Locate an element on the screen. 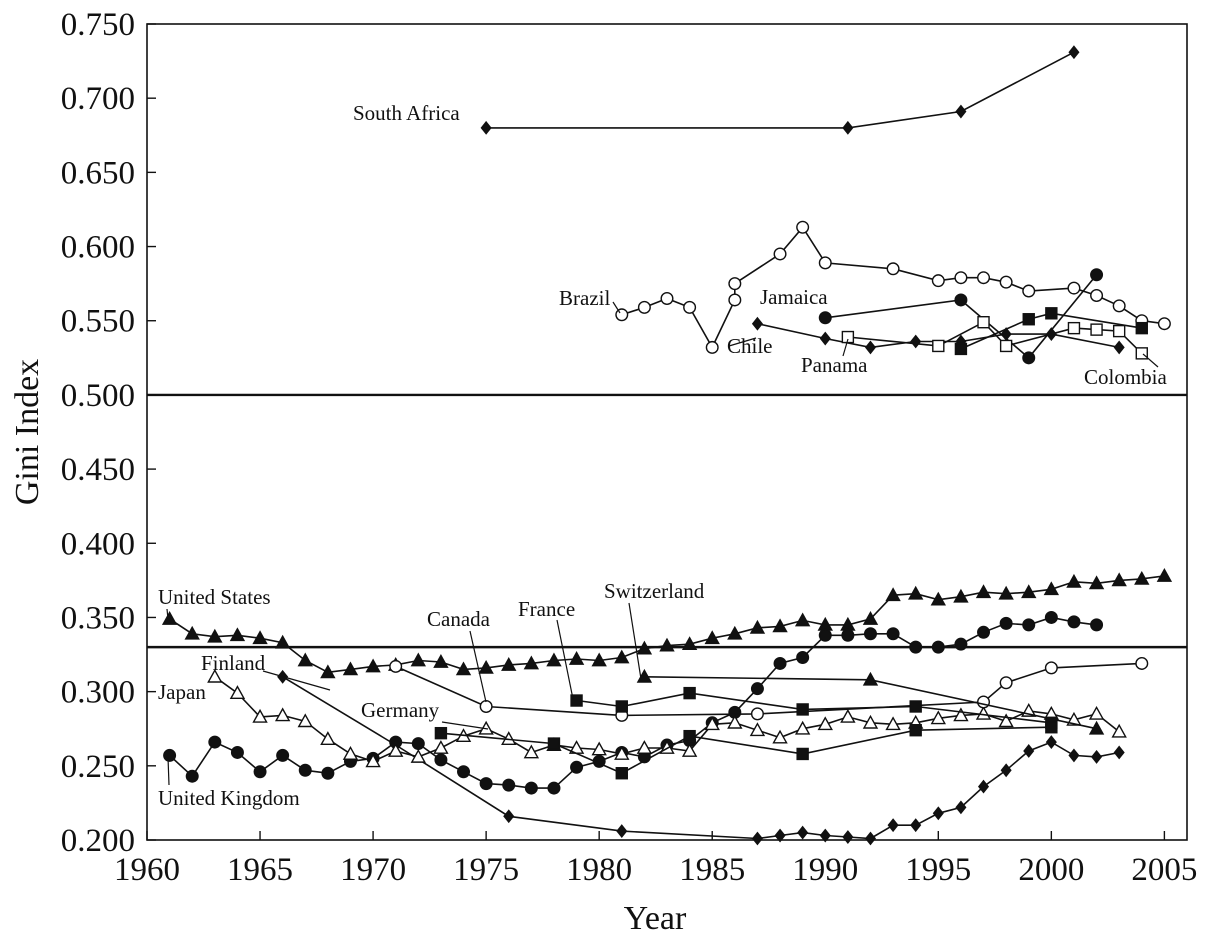 The height and width of the screenshot is (938, 1209). france-leader-line is located at coordinates (565, 659).